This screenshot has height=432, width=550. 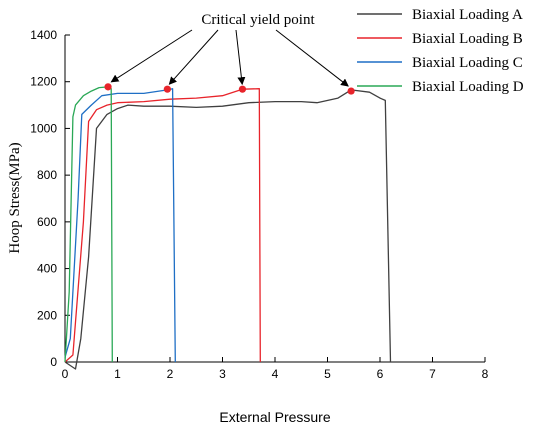 What do you see at coordinates (47, 269) in the screenshot?
I see `y-tick-label: 400` at bounding box center [47, 269].